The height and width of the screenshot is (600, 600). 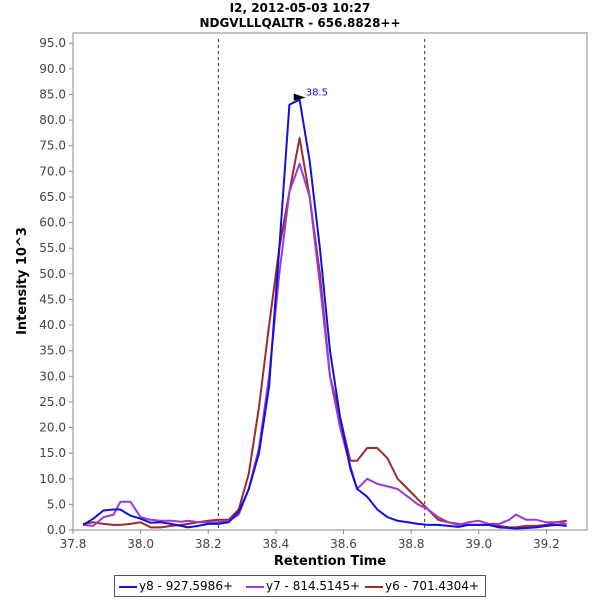 I want to click on legend-item-y7: y7 - 814.5145+, so click(x=303, y=586).